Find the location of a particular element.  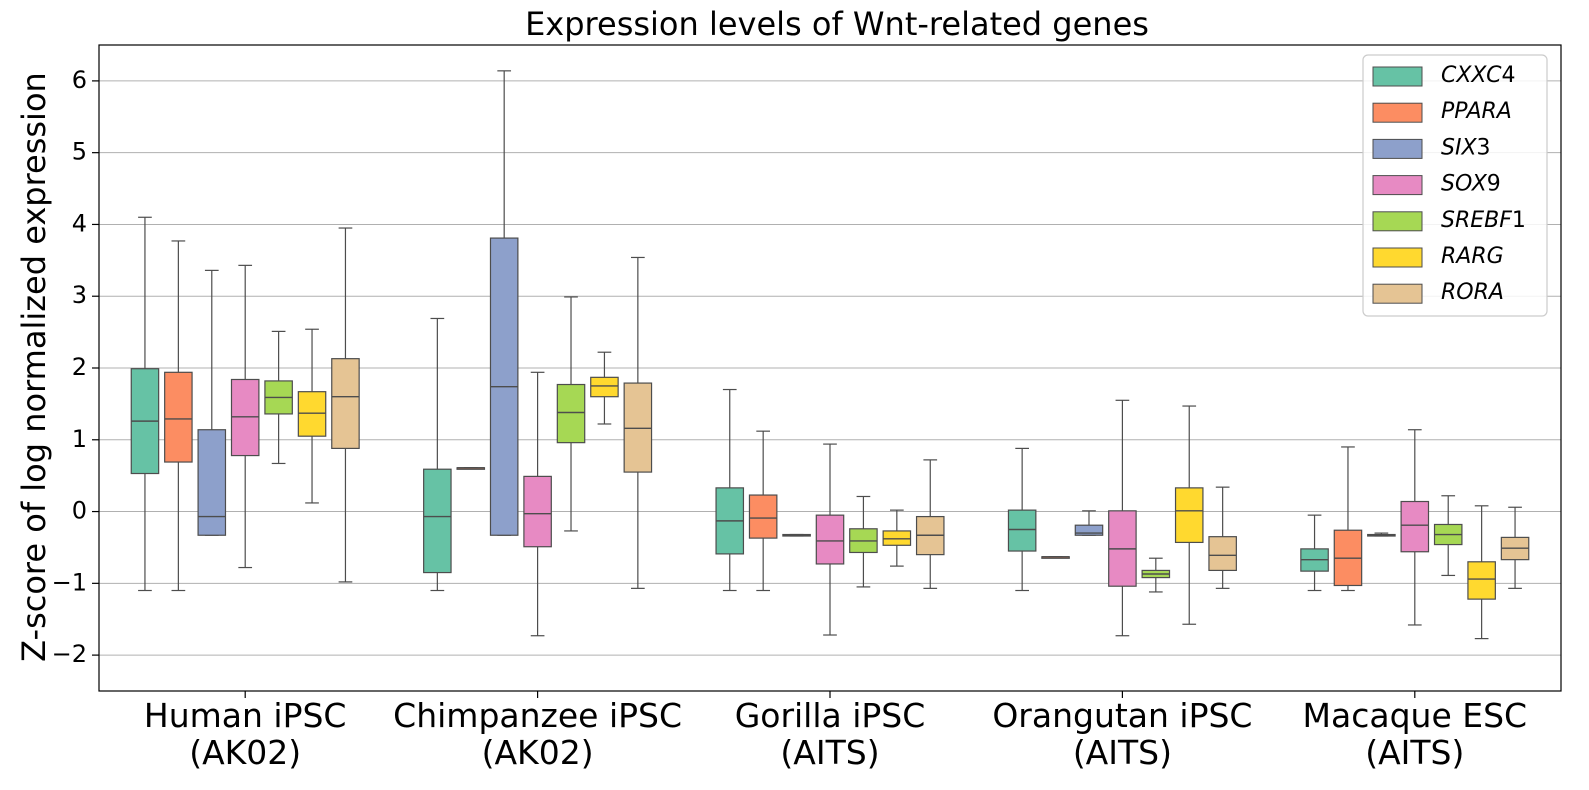

legend-label-italic: PPARA is located at coordinates (1476, 111).